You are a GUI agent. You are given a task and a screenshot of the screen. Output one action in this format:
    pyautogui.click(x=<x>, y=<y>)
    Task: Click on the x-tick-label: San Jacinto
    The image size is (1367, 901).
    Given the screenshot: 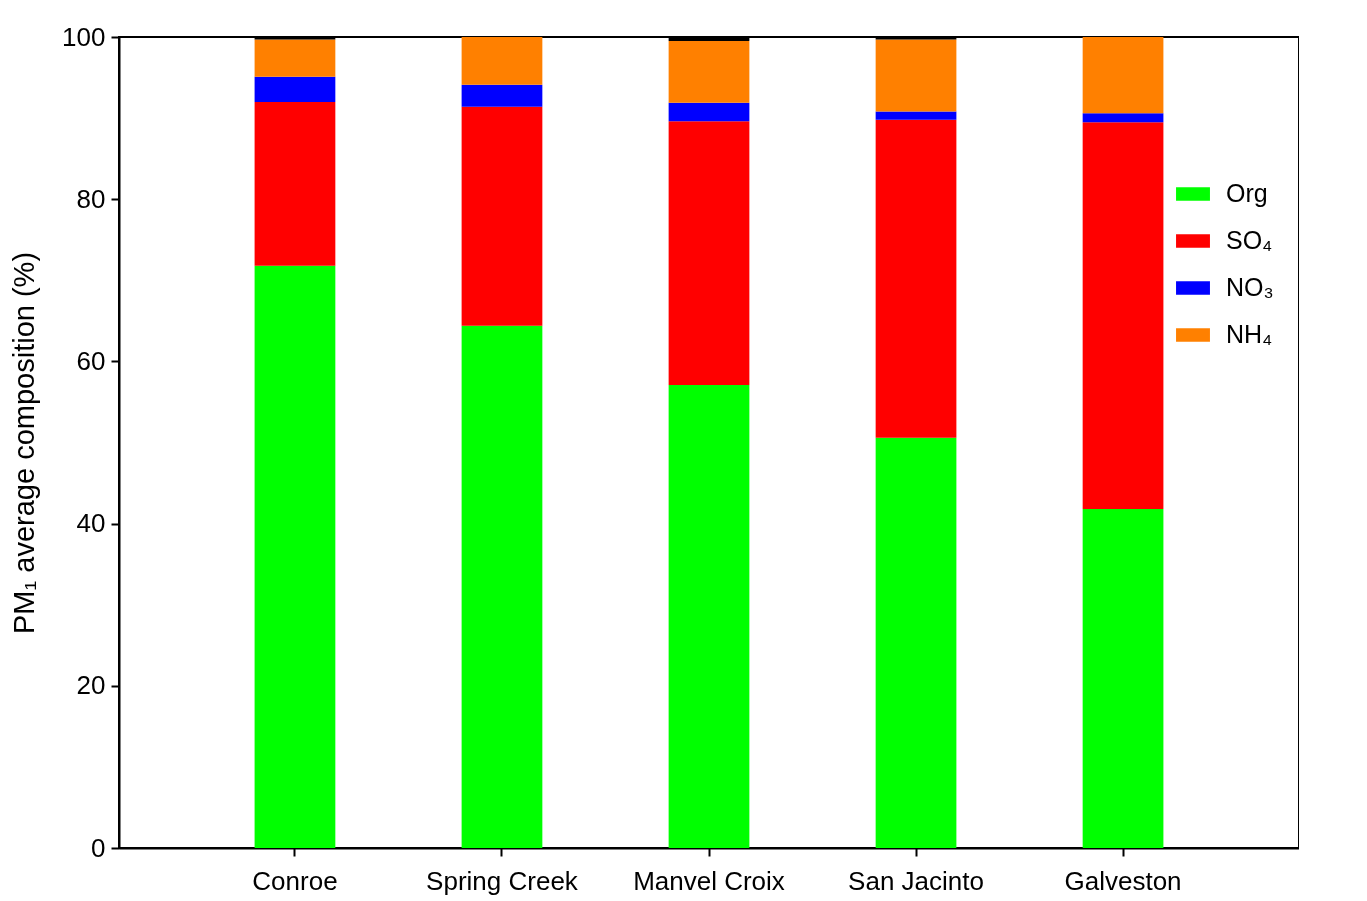 What is the action you would take?
    pyautogui.click(x=916, y=880)
    